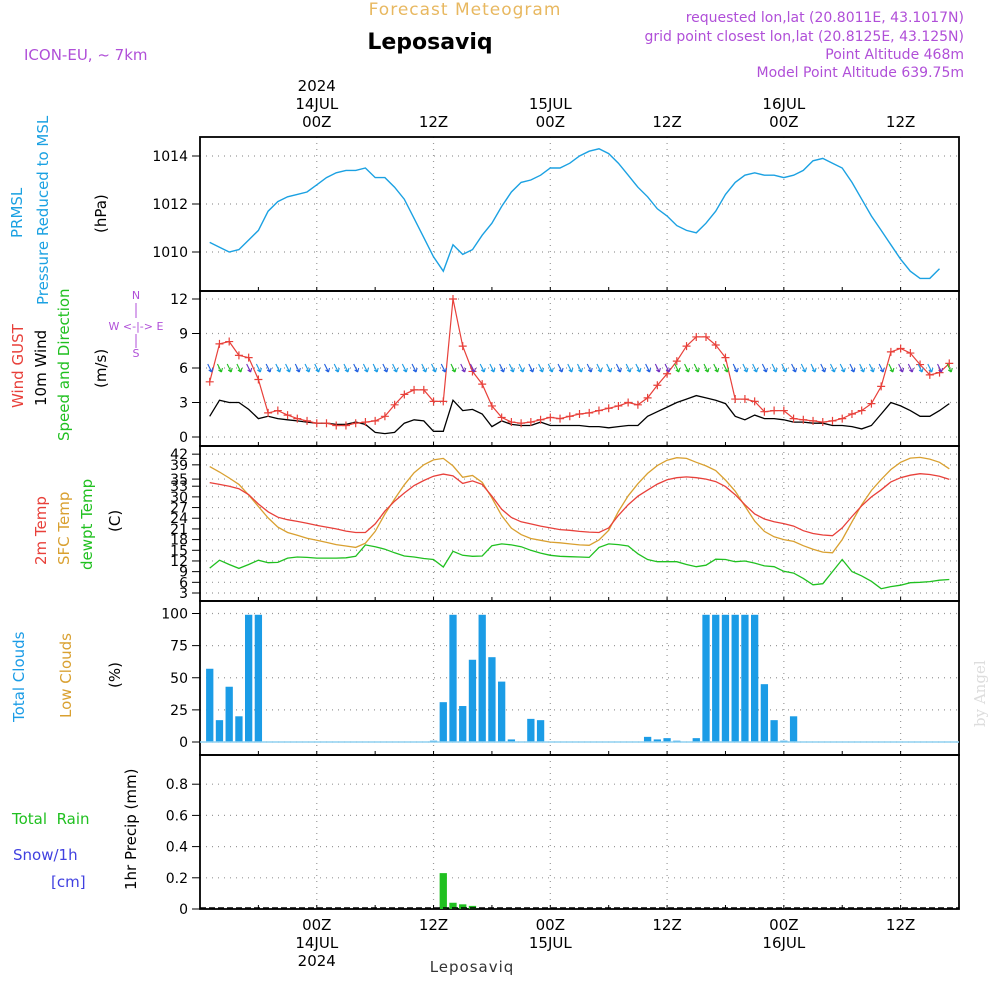  Describe the element at coordinates (177, 816) in the screenshot. I see `y-tick-label: 0.6` at that location.